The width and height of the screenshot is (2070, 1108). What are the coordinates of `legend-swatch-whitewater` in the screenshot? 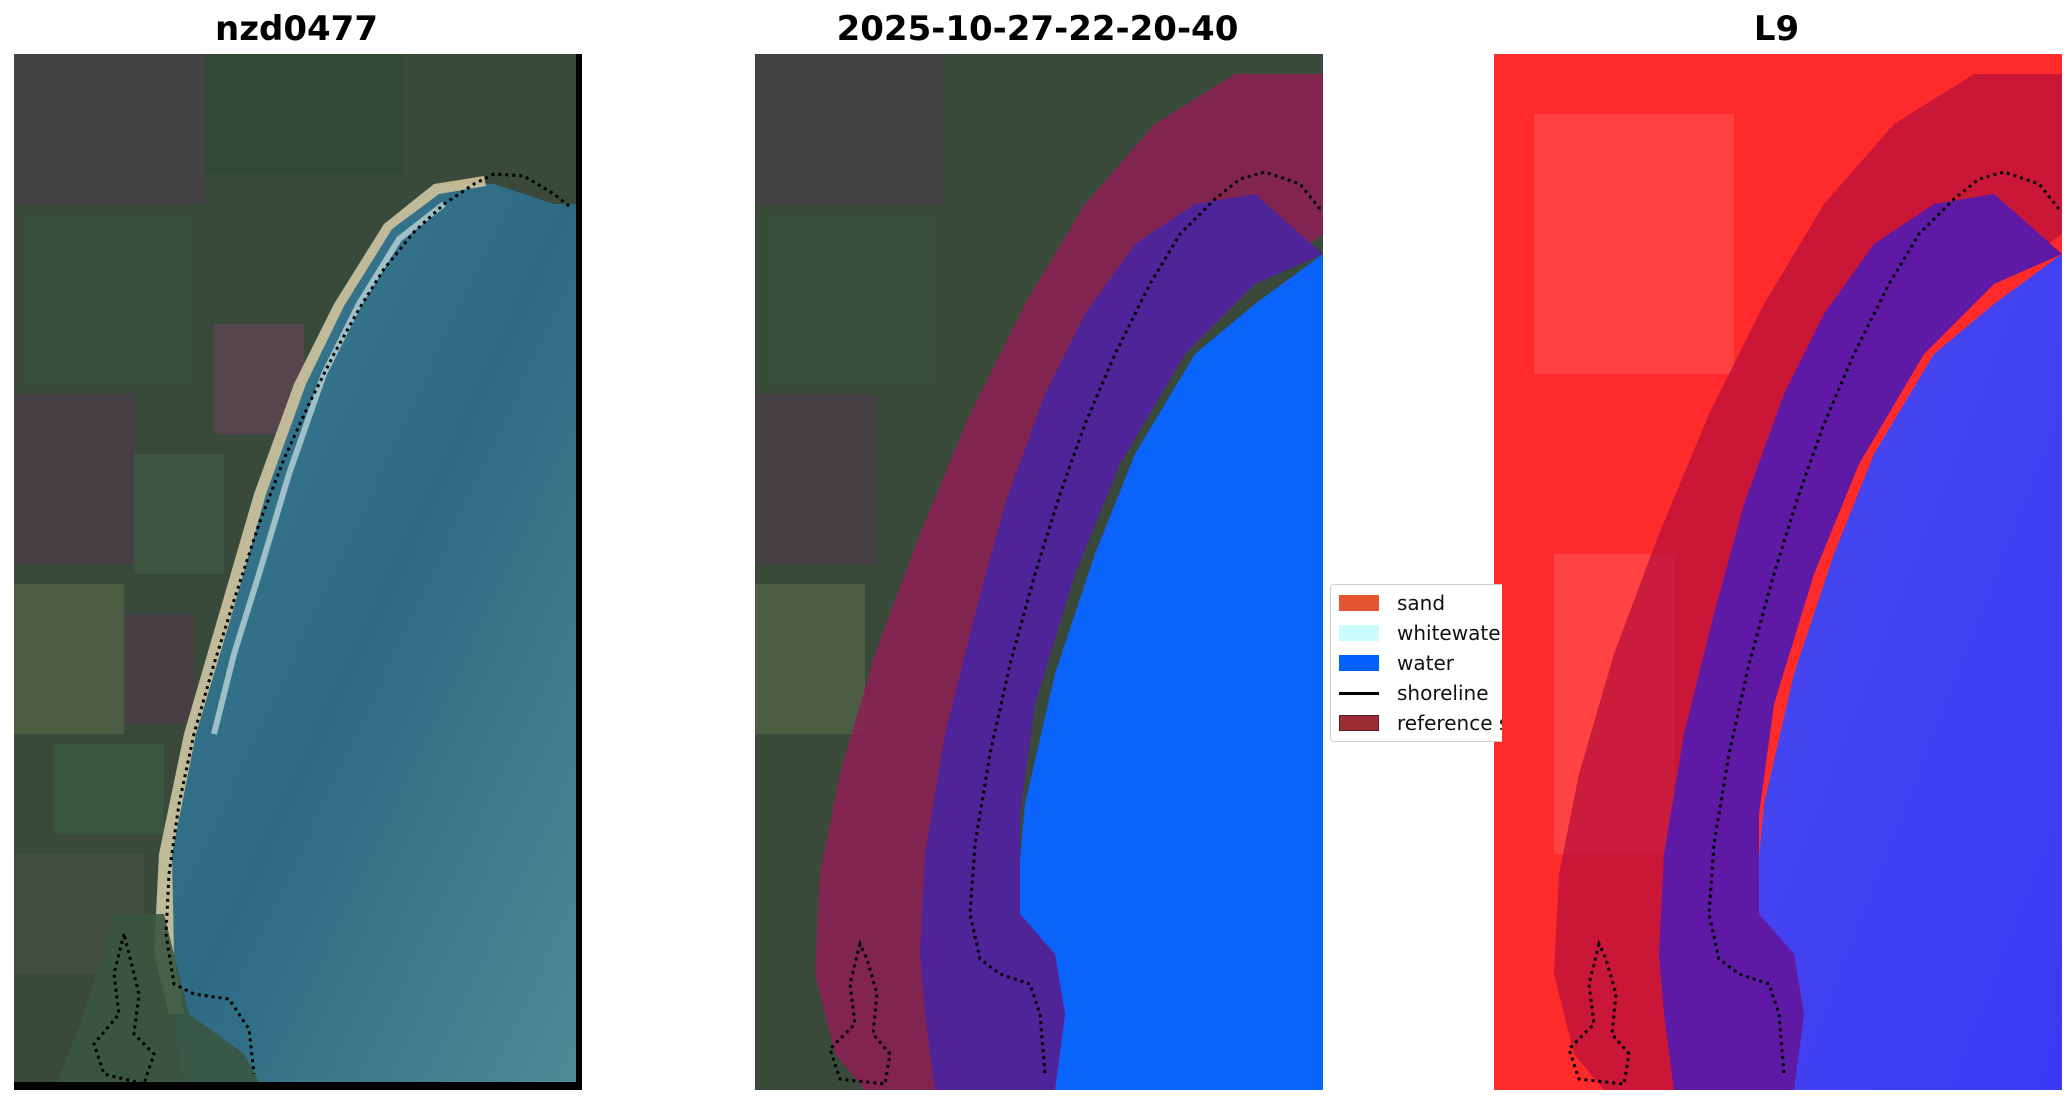 It's located at (1359, 633).